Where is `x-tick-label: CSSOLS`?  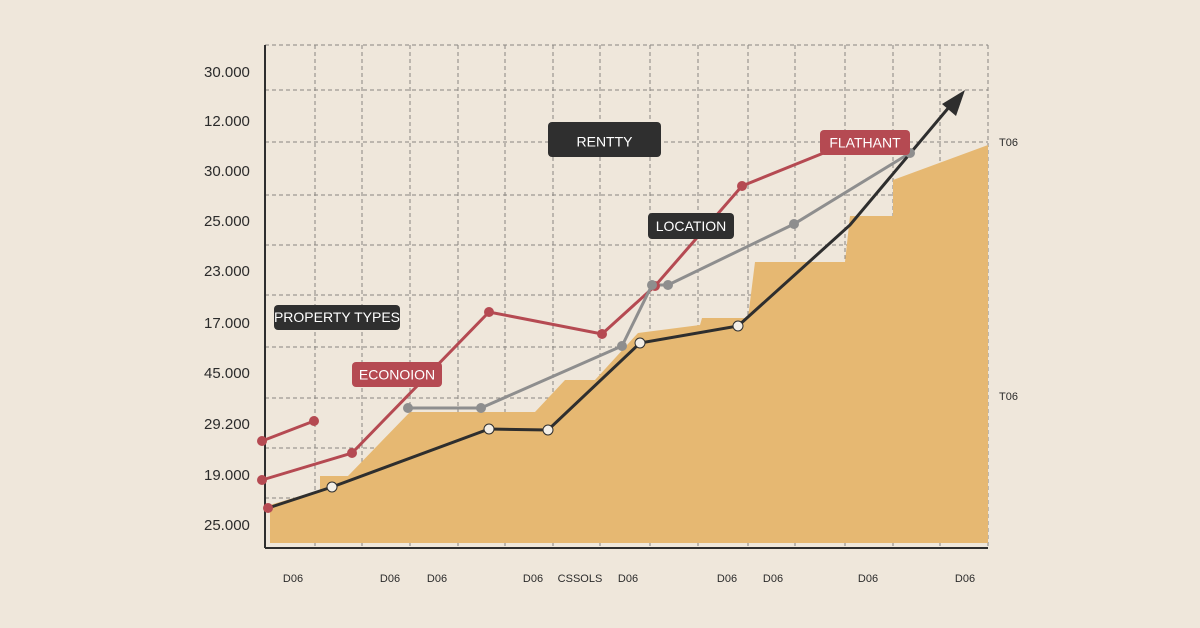 x-tick-label: CSSOLS is located at coordinates (580, 579).